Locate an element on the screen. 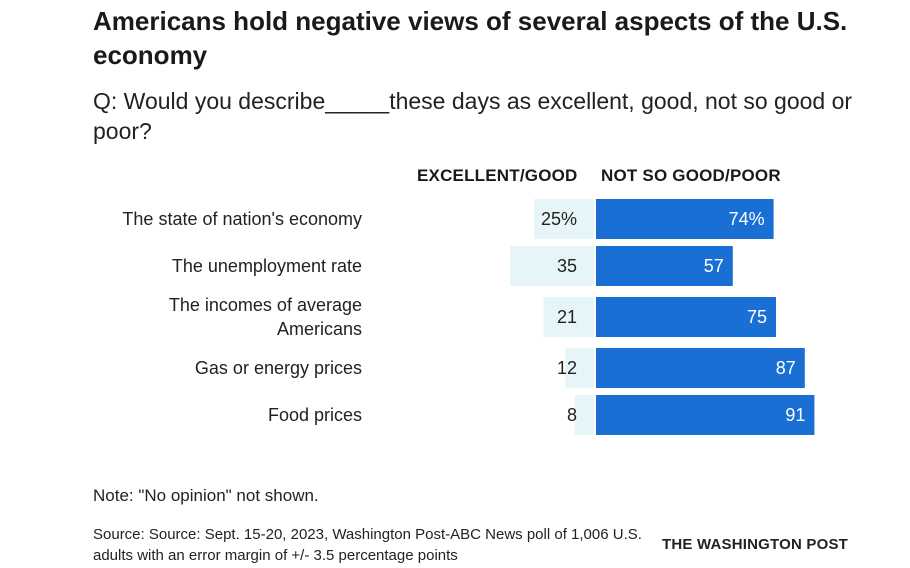 The width and height of the screenshot is (910, 568). legend-excellent-good: EXCELLENT/GOOD is located at coordinates (497, 175).